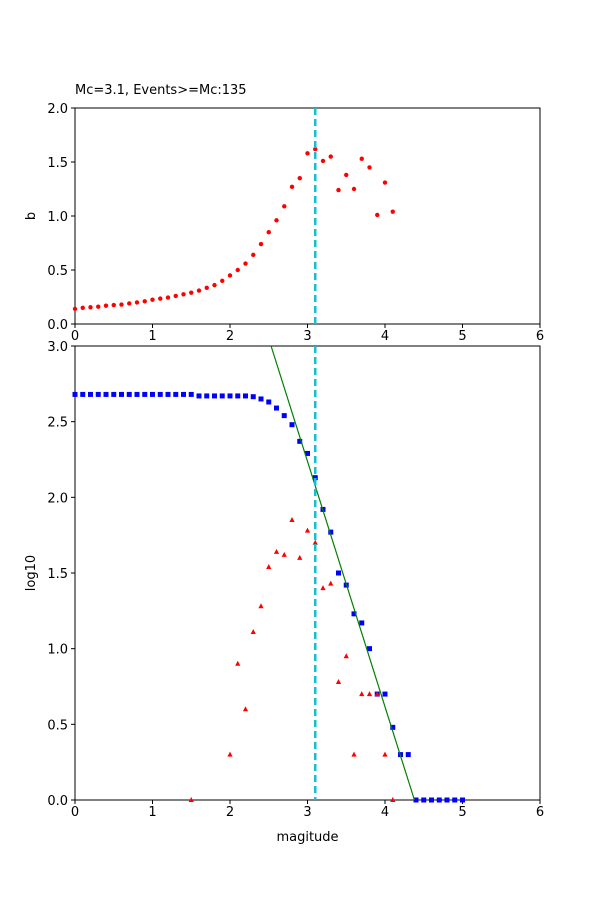 The image size is (600, 900). I want to click on x-tick-label: 1, so click(152, 812).